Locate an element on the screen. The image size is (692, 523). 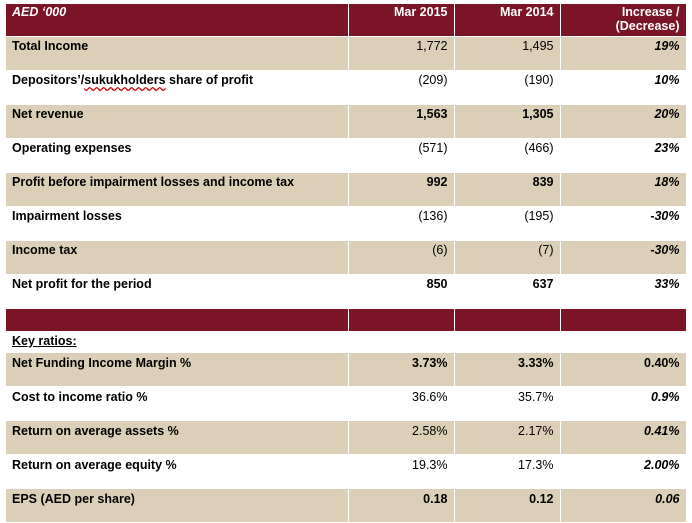
mar-2015-value: (571) is located at coordinates (401, 155).